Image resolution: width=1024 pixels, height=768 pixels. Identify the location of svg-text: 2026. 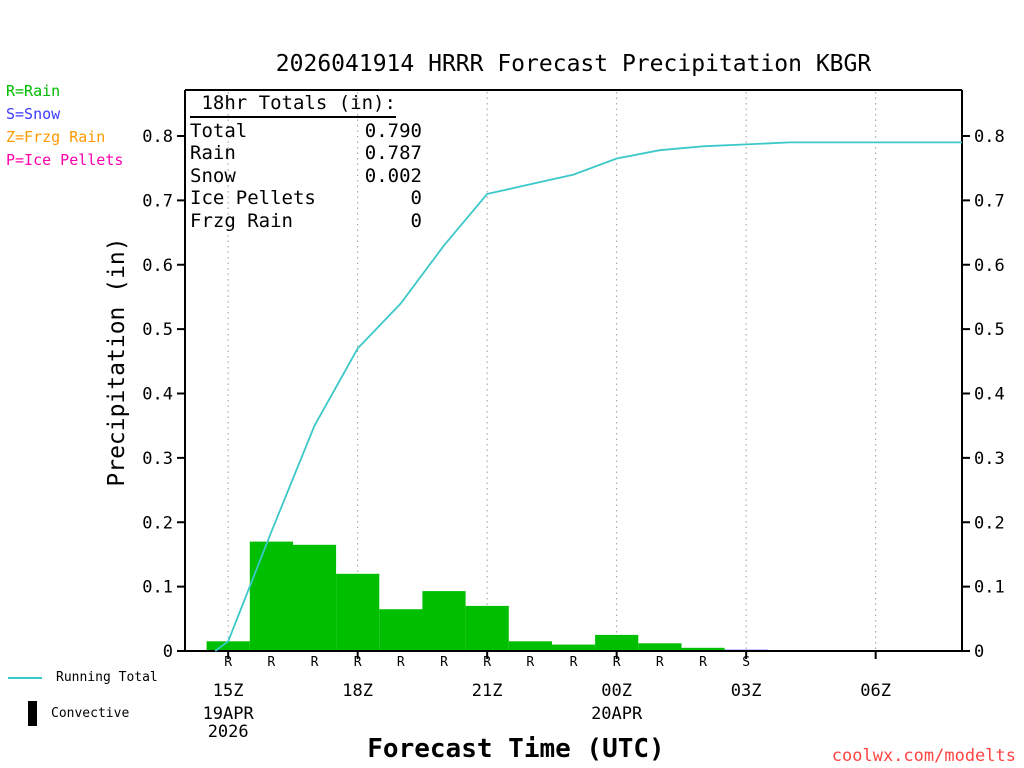
(228, 732).